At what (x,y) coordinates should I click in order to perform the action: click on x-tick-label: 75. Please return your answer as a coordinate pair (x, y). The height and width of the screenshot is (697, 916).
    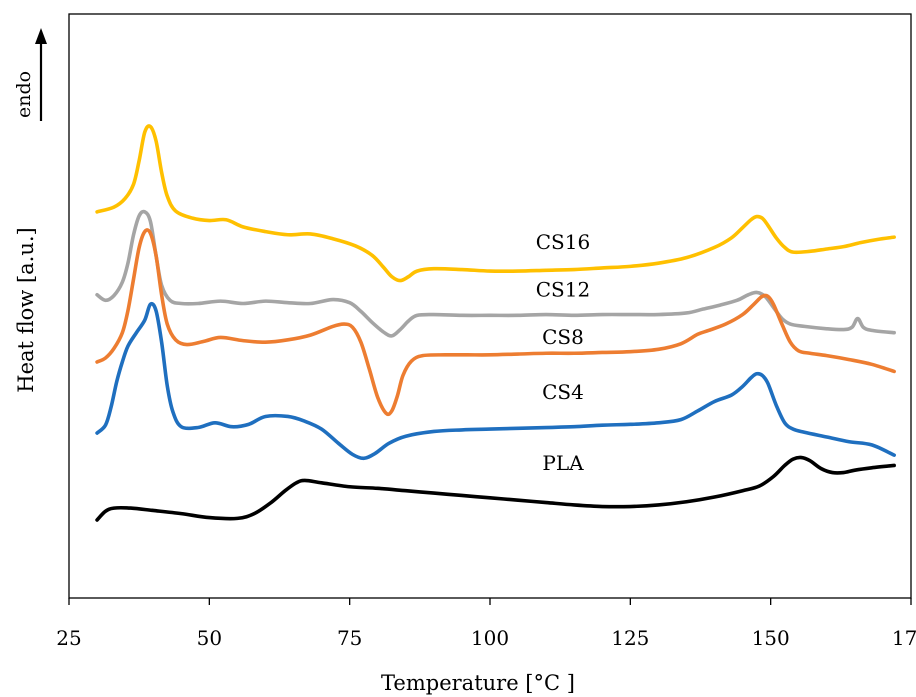
    Looking at the image, I should click on (349, 638).